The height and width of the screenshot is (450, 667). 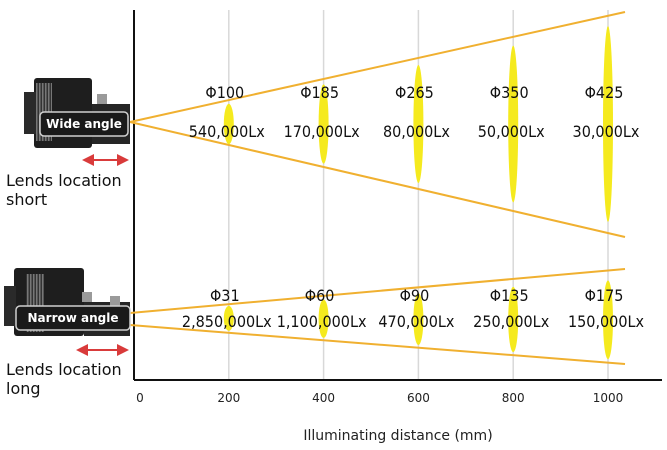 I want to click on narrow-angle-badge-text: Narrow angle, so click(x=73, y=318).